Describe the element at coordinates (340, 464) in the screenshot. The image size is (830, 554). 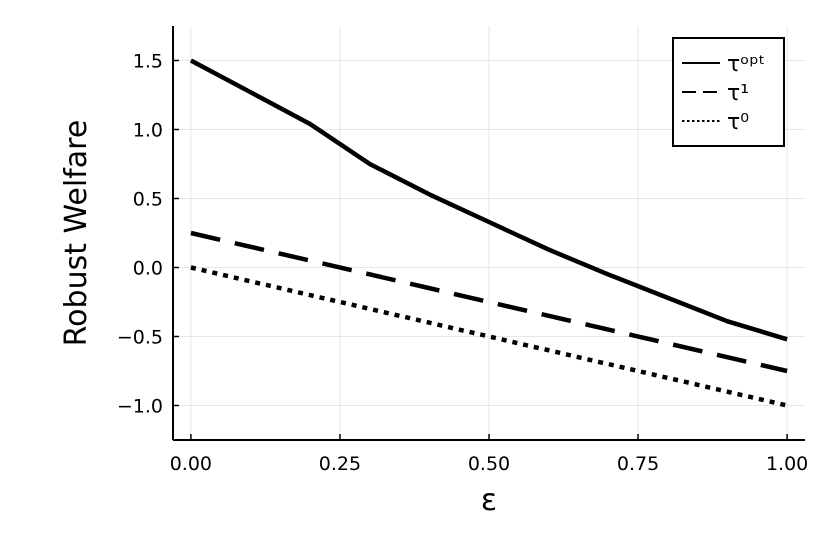
I see `x-tick-label: 0.25` at that location.